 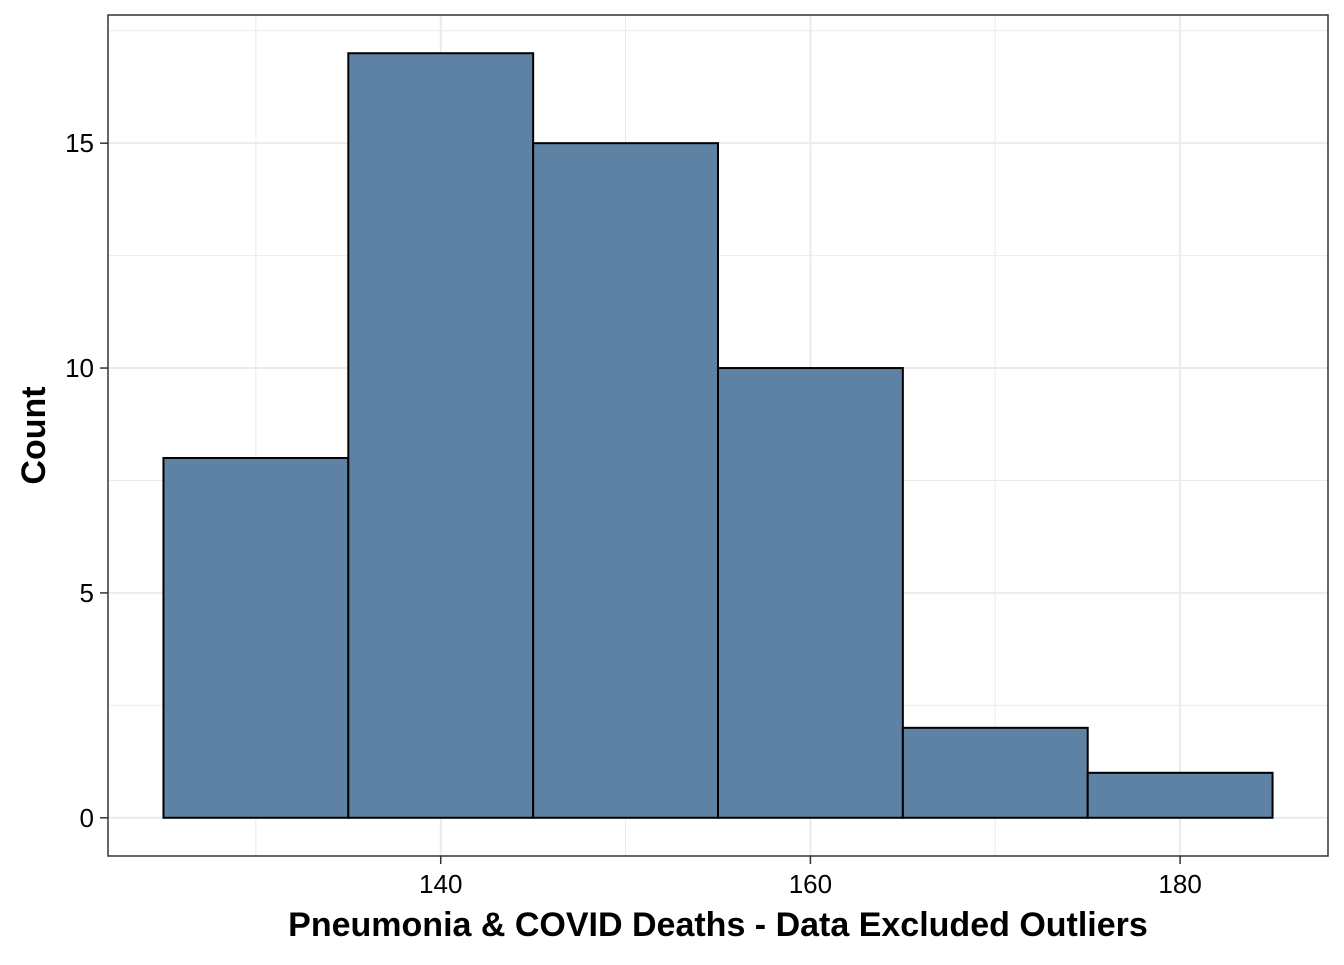 I want to click on y-tick-label: 15, so click(x=79, y=143).